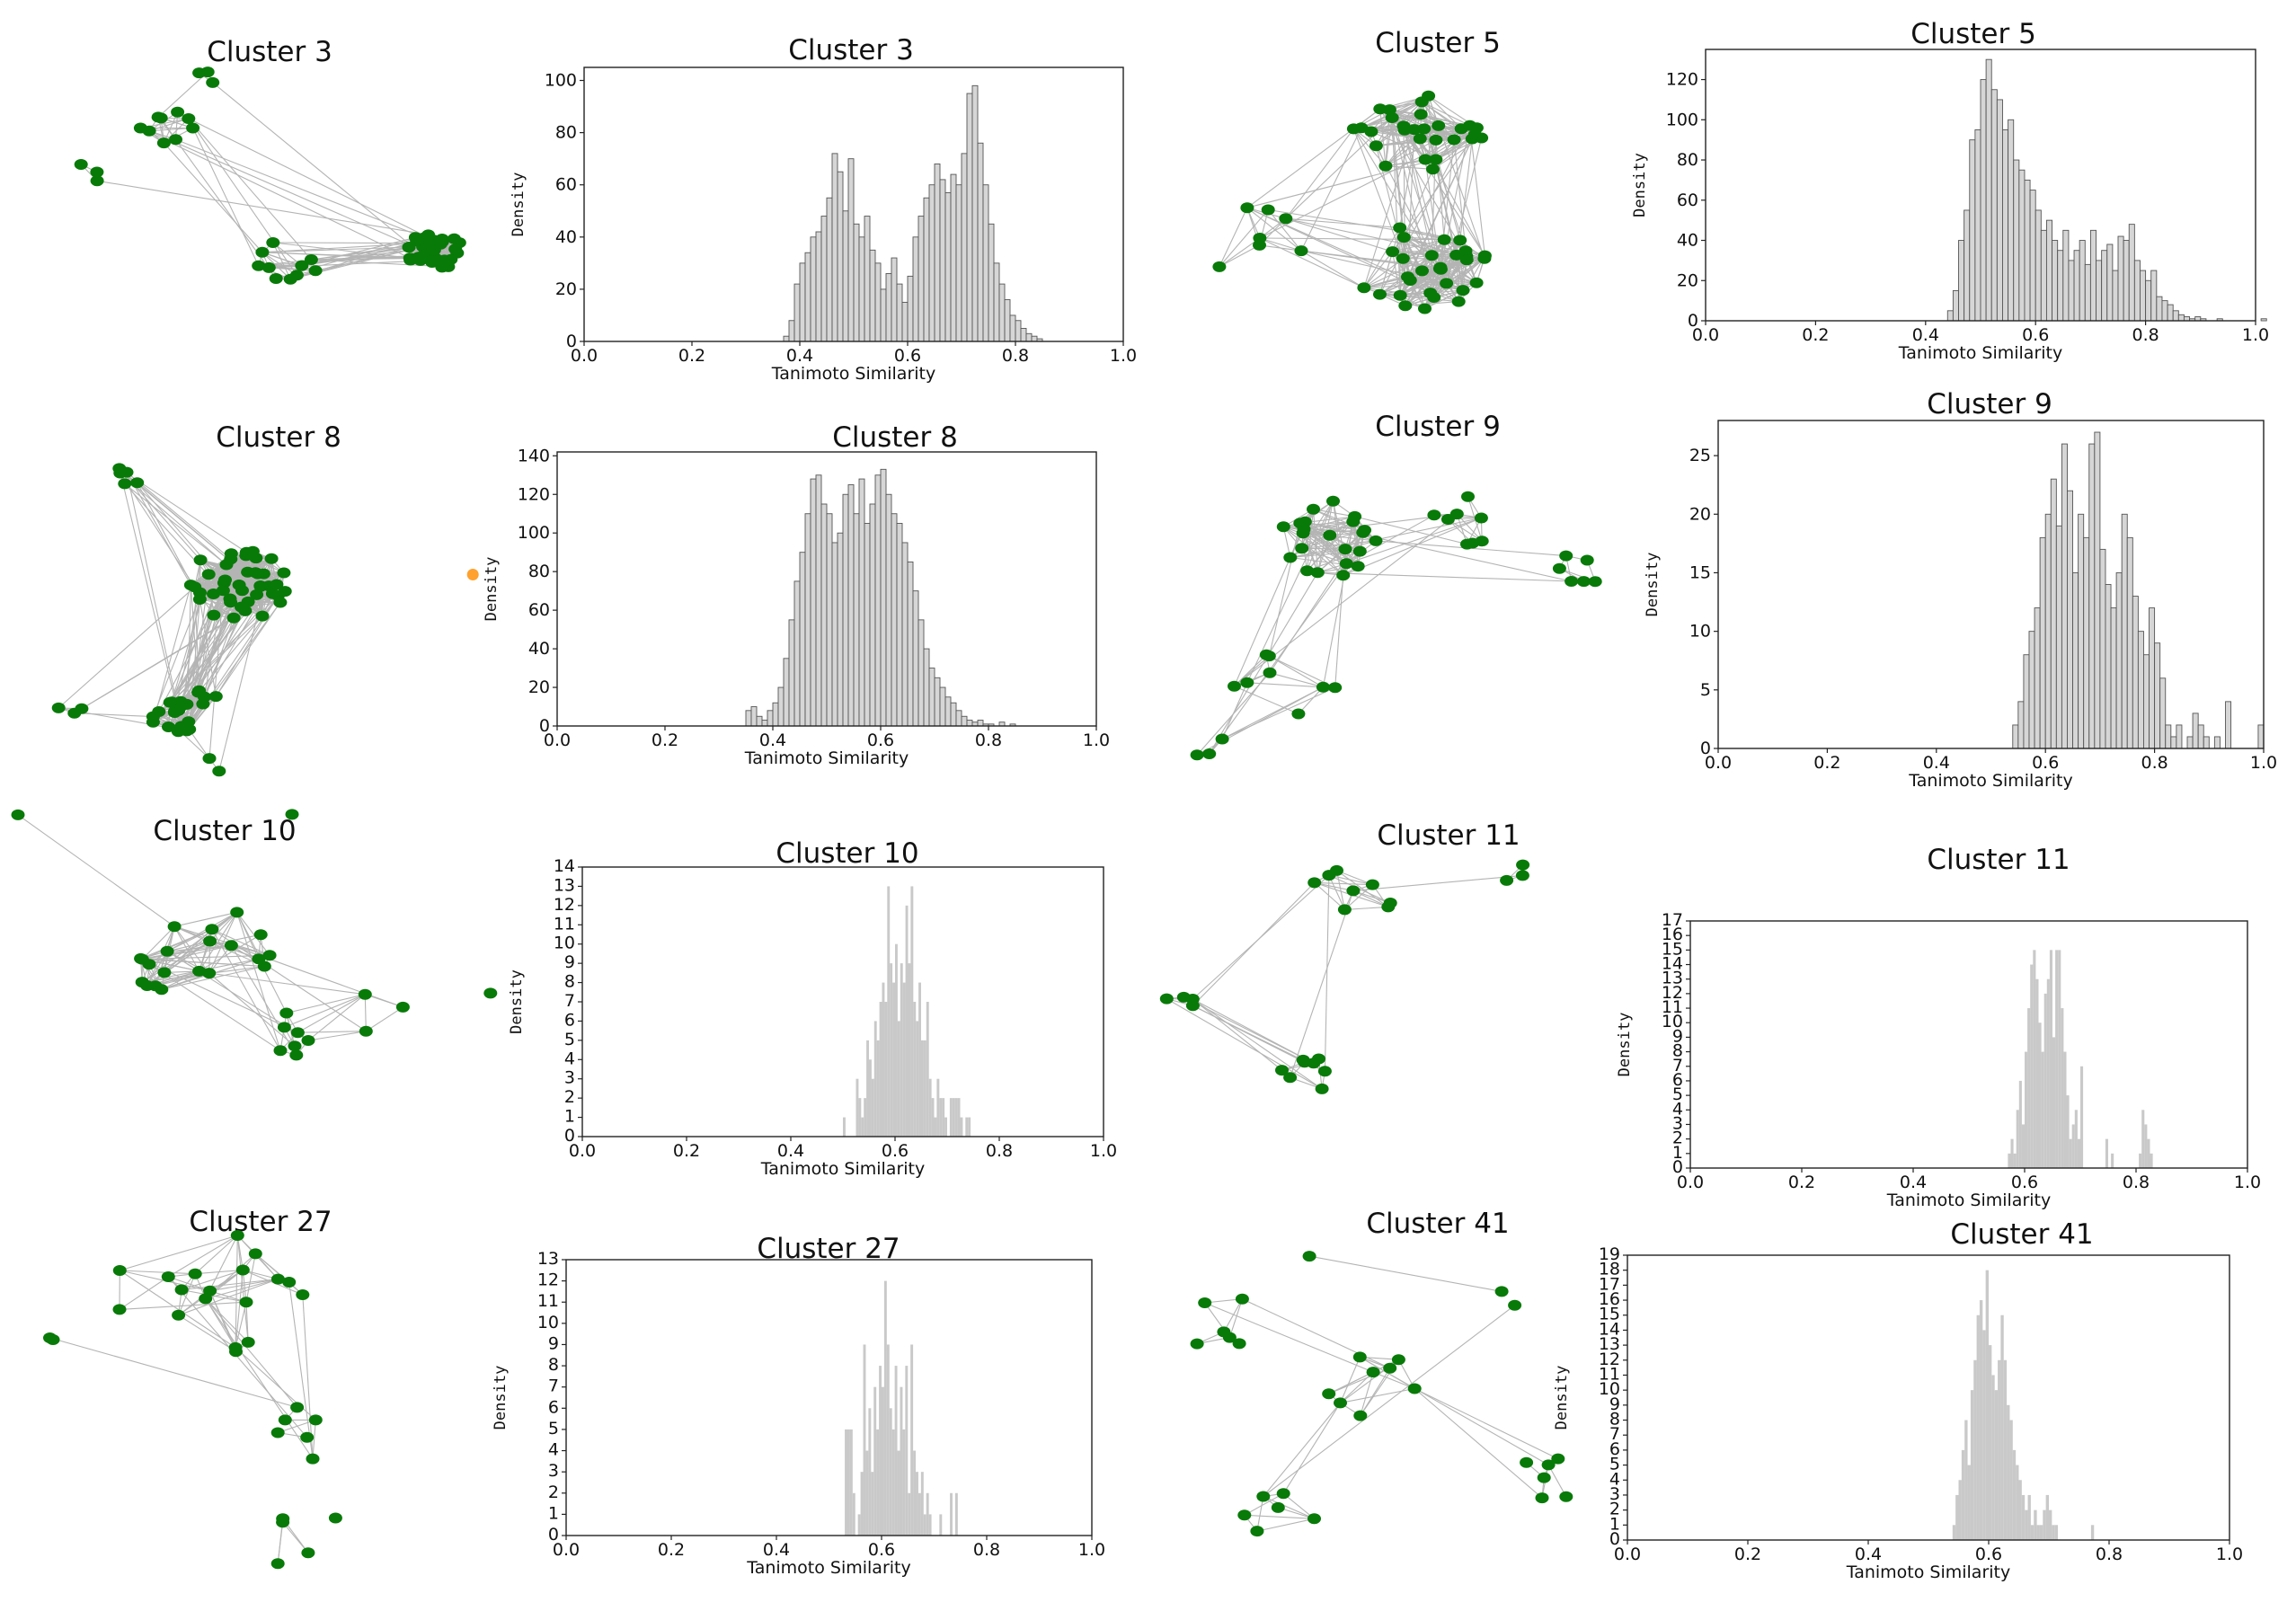  I want to click on y-tick-label: 80, so click(566, 133).